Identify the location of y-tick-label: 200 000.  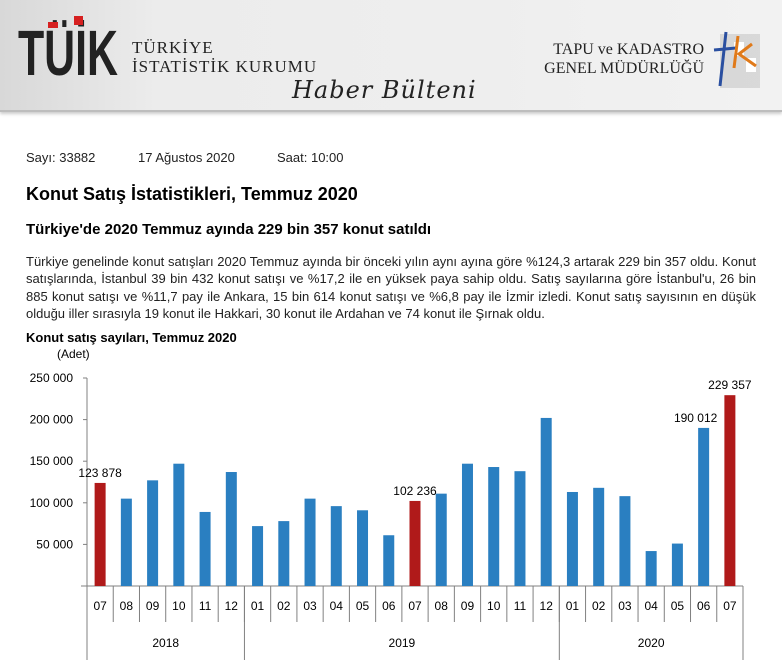
(52, 420).